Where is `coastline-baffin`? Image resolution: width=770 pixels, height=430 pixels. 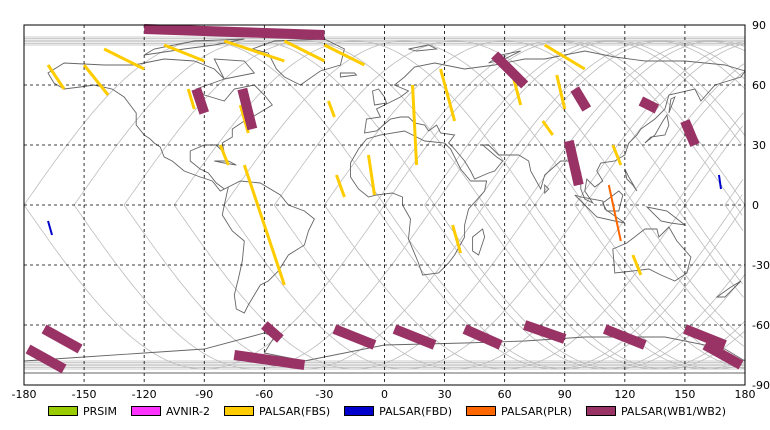 coastline-baffin is located at coordinates (234, 69).